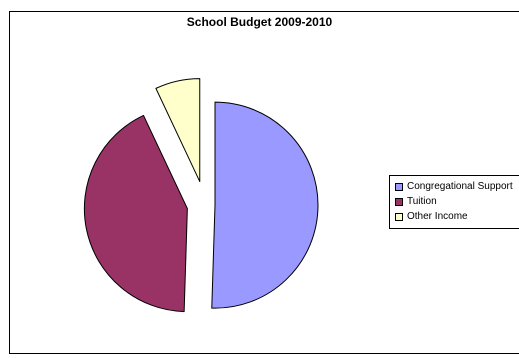 The image size is (519, 358). Describe the element at coordinates (457, 201) in the screenshot. I see `legend-item-tuition: Tuition` at that location.